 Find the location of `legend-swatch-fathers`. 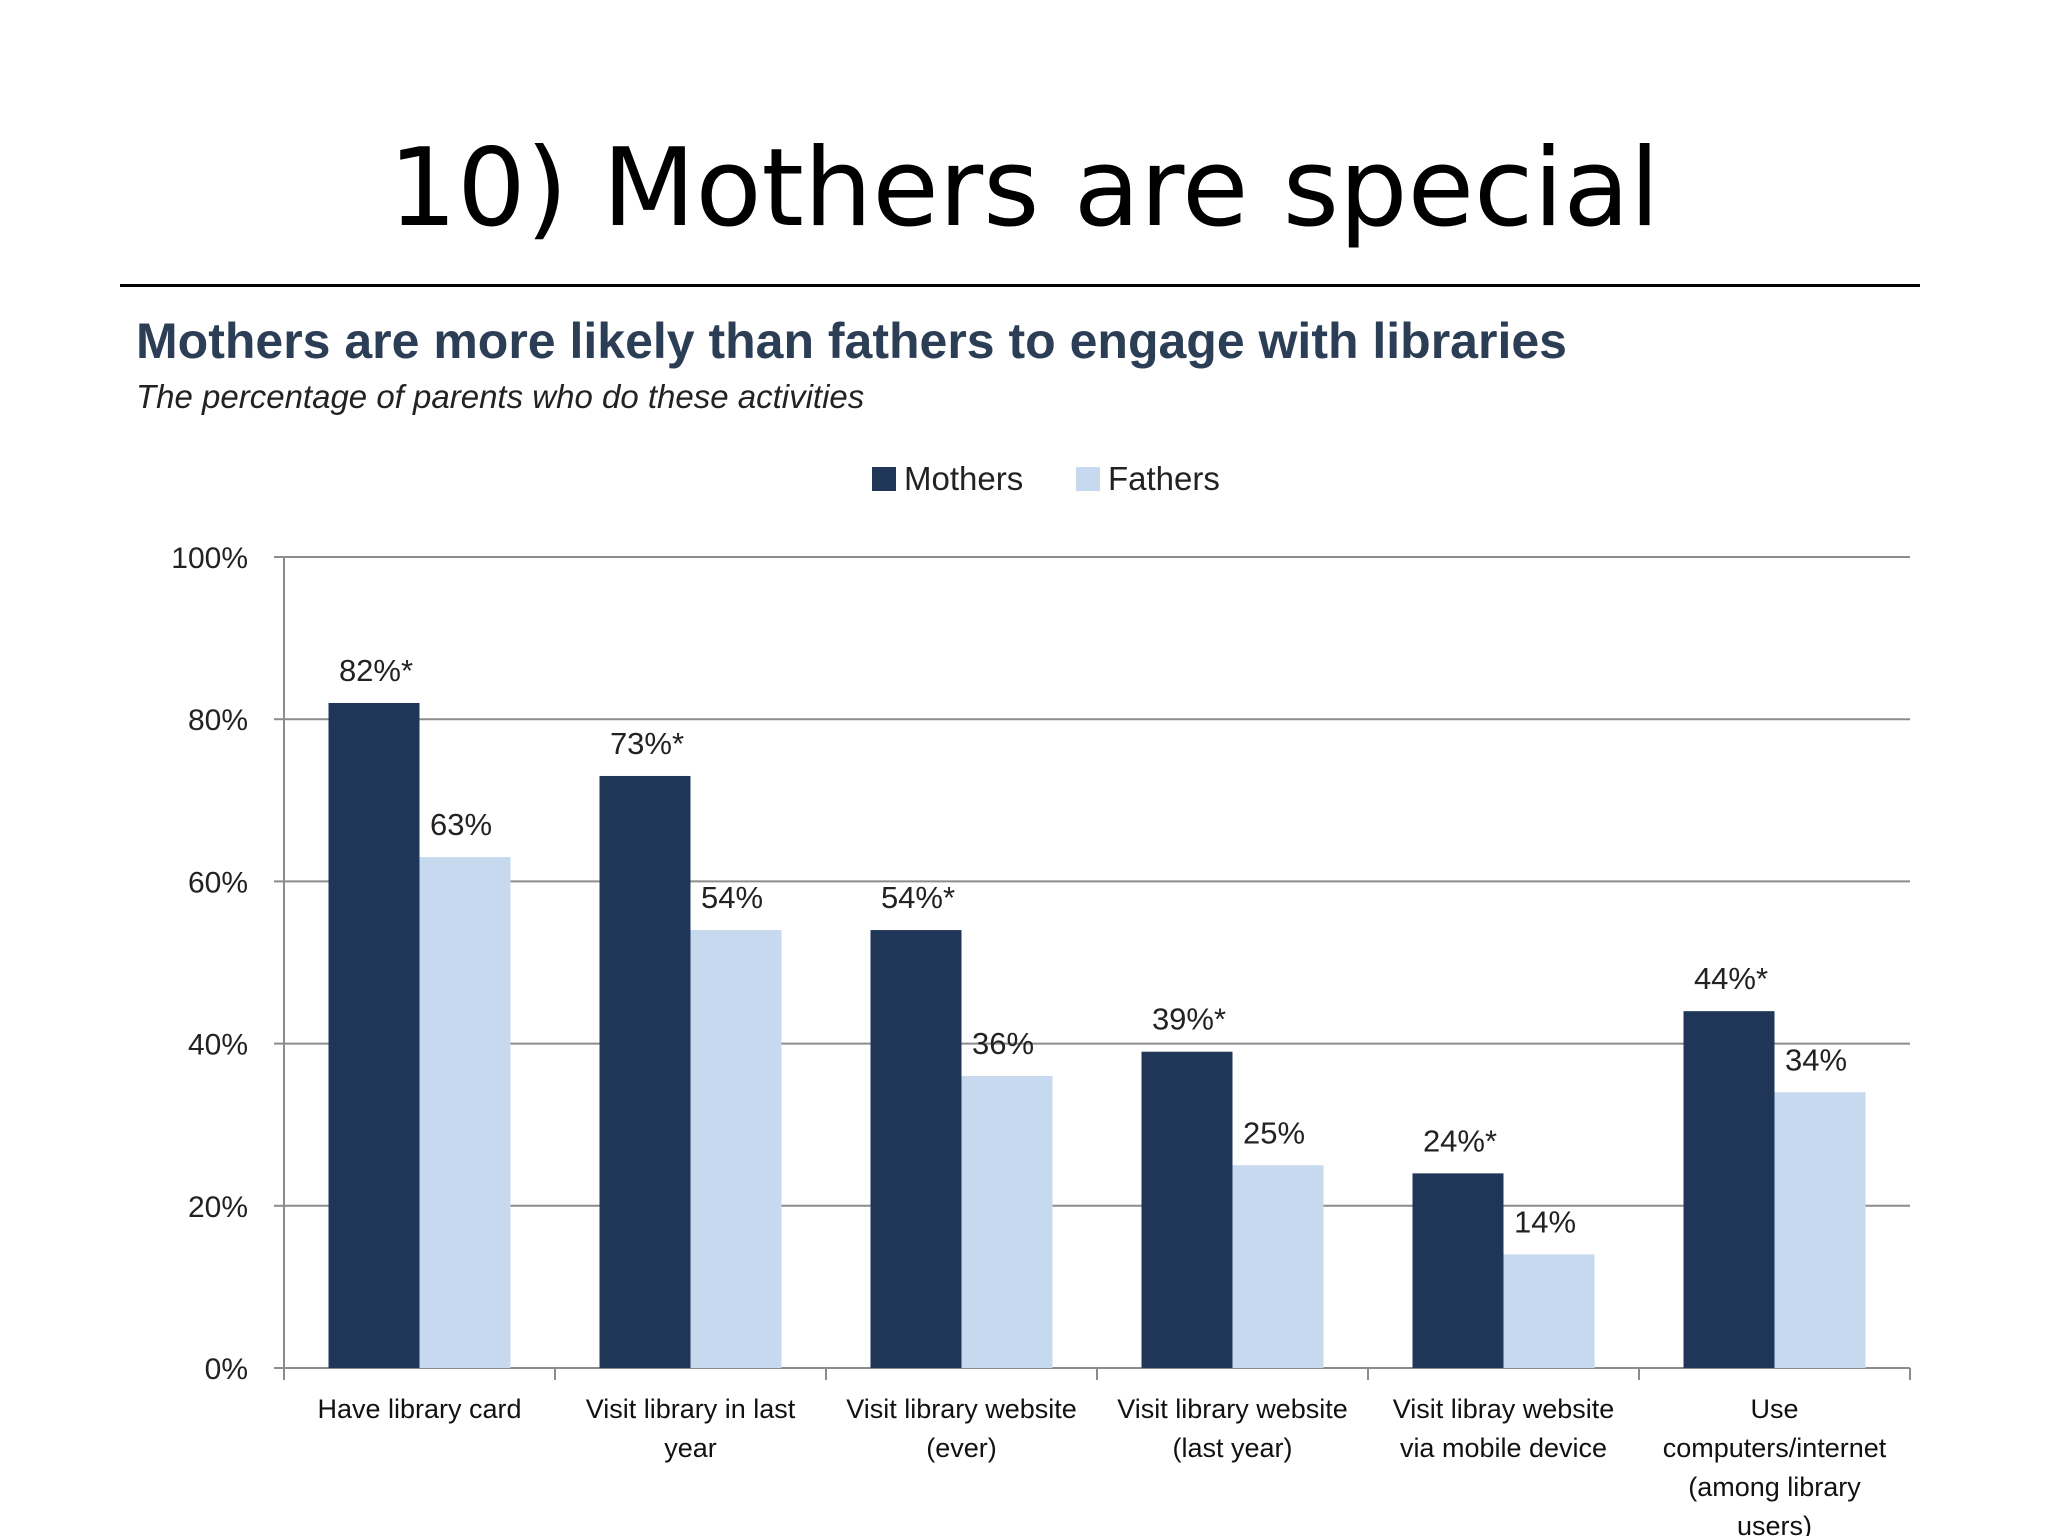

legend-swatch-fathers is located at coordinates (1088, 479).